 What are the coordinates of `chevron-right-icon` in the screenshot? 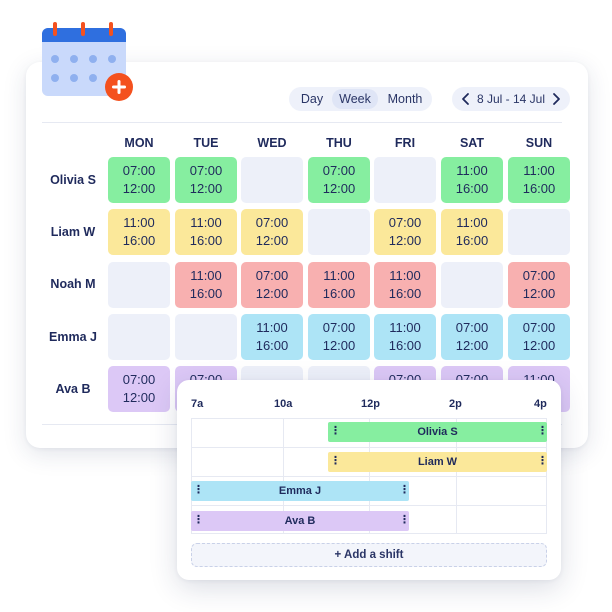 It's located at (556, 99).